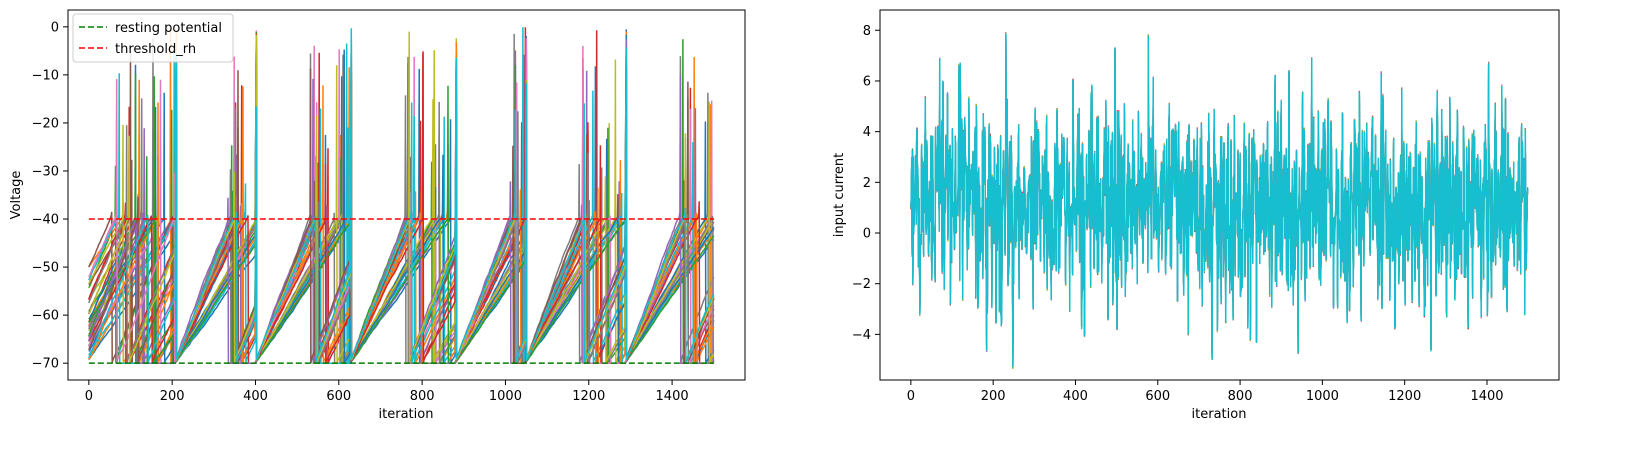 This screenshot has width=1628, height=452. What do you see at coordinates (45, 171) in the screenshot?
I see `y-tick-label: −30` at bounding box center [45, 171].